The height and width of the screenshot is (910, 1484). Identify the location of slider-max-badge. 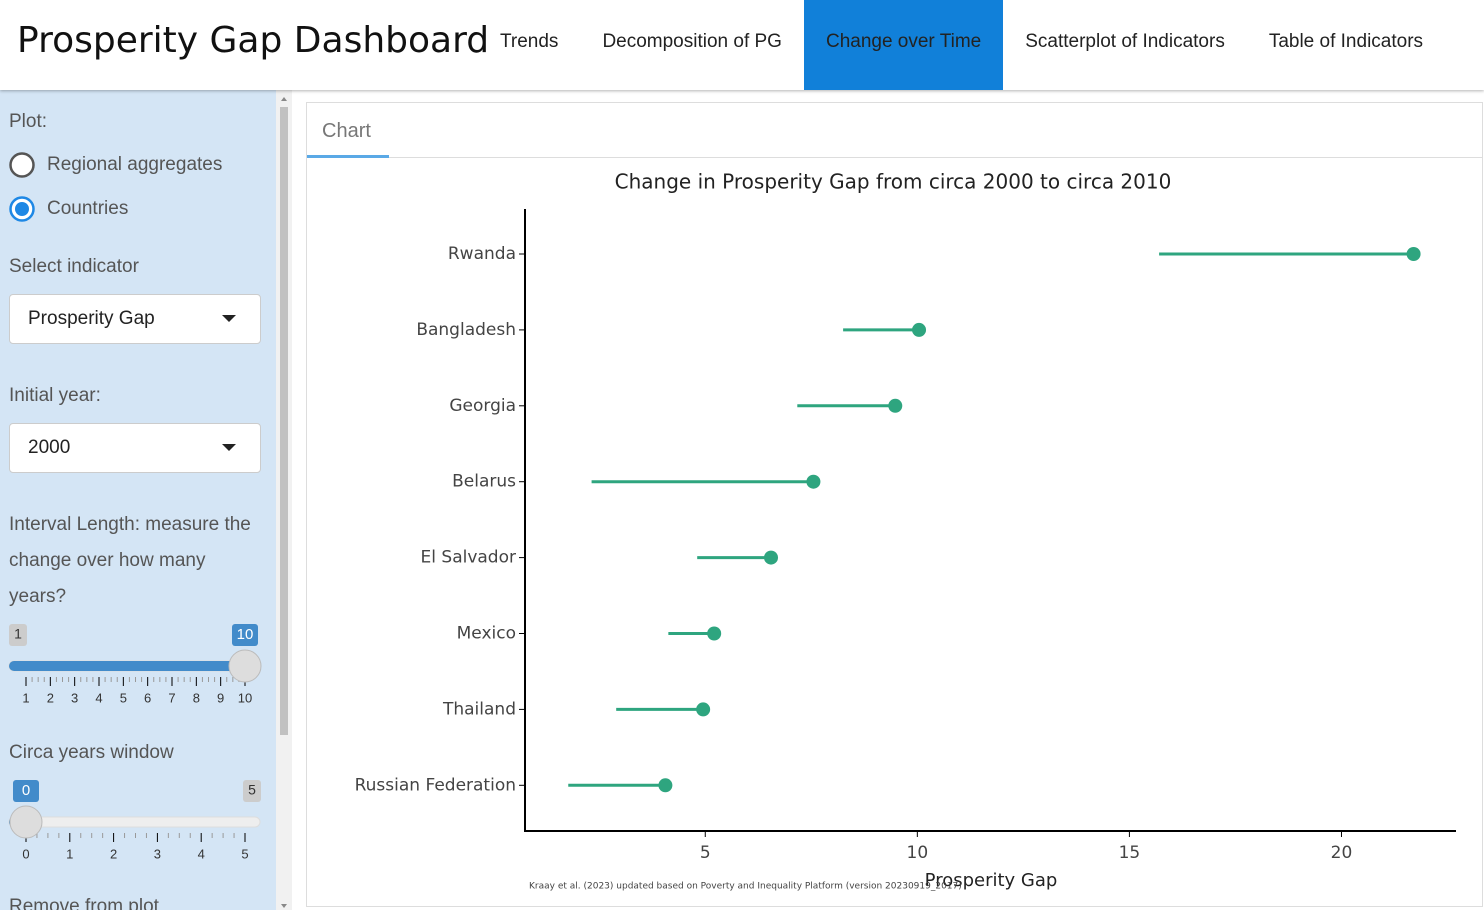
(252, 791).